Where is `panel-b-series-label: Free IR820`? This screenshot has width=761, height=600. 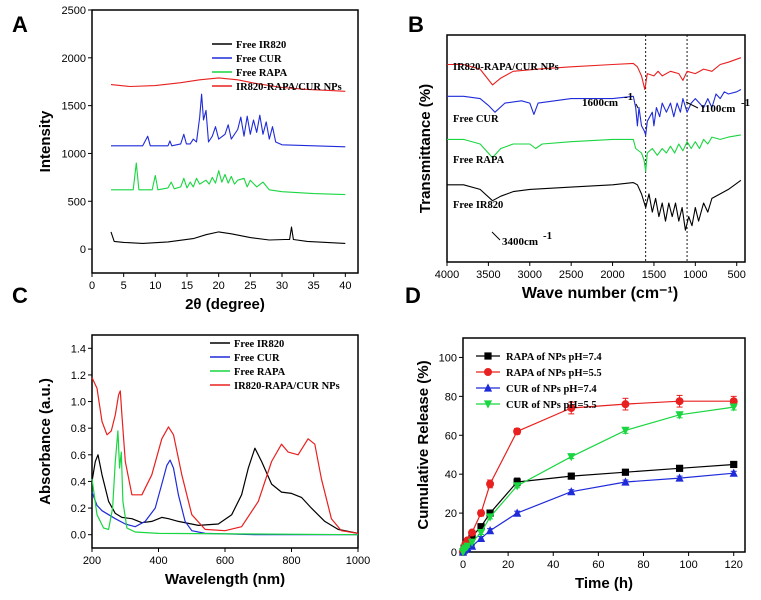
panel-b-series-label: Free IR820 is located at coordinates (478, 205).